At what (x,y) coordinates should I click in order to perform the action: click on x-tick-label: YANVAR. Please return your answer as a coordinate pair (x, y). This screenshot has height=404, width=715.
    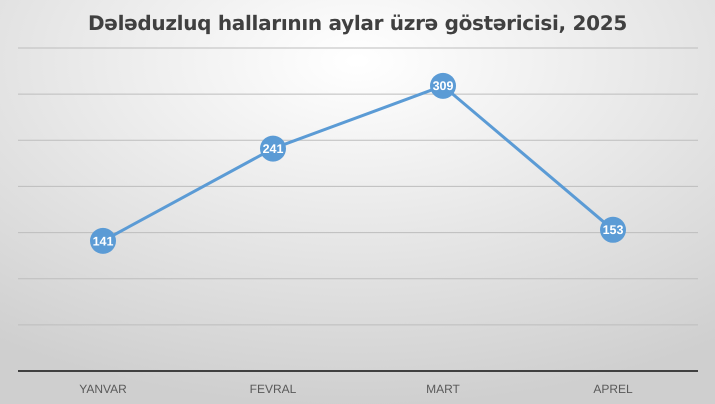
    Looking at the image, I should click on (103, 389).